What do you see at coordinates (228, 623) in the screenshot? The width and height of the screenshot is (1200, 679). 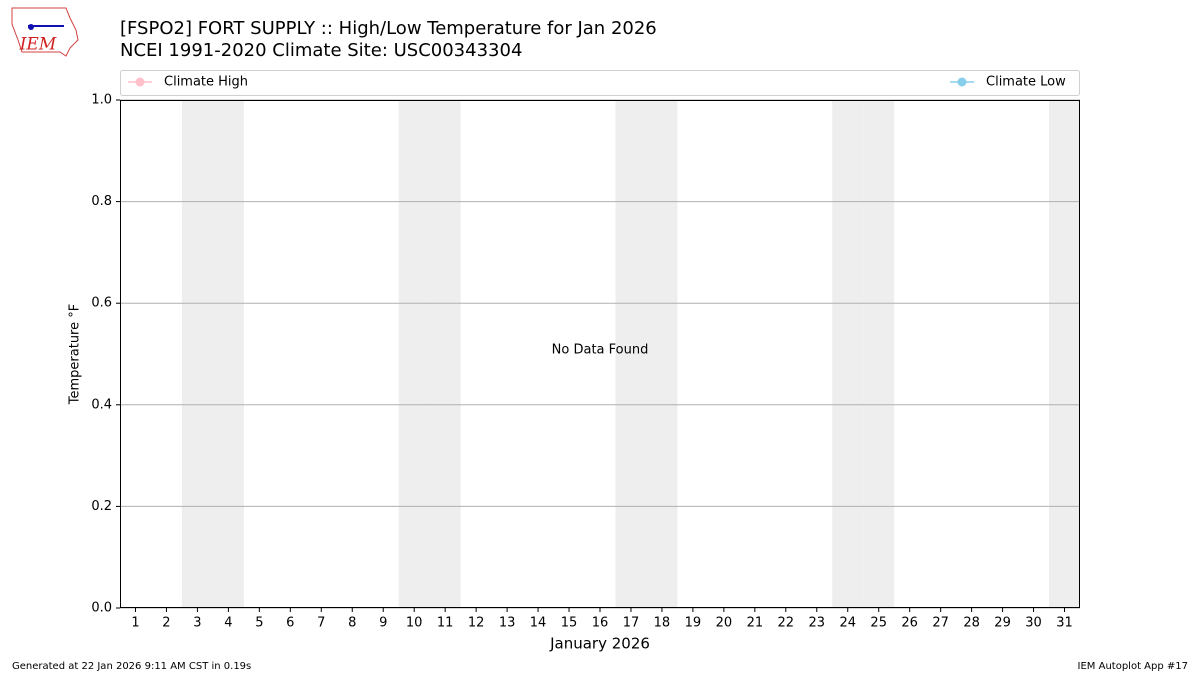 I see `x-tick-label: 4` at bounding box center [228, 623].